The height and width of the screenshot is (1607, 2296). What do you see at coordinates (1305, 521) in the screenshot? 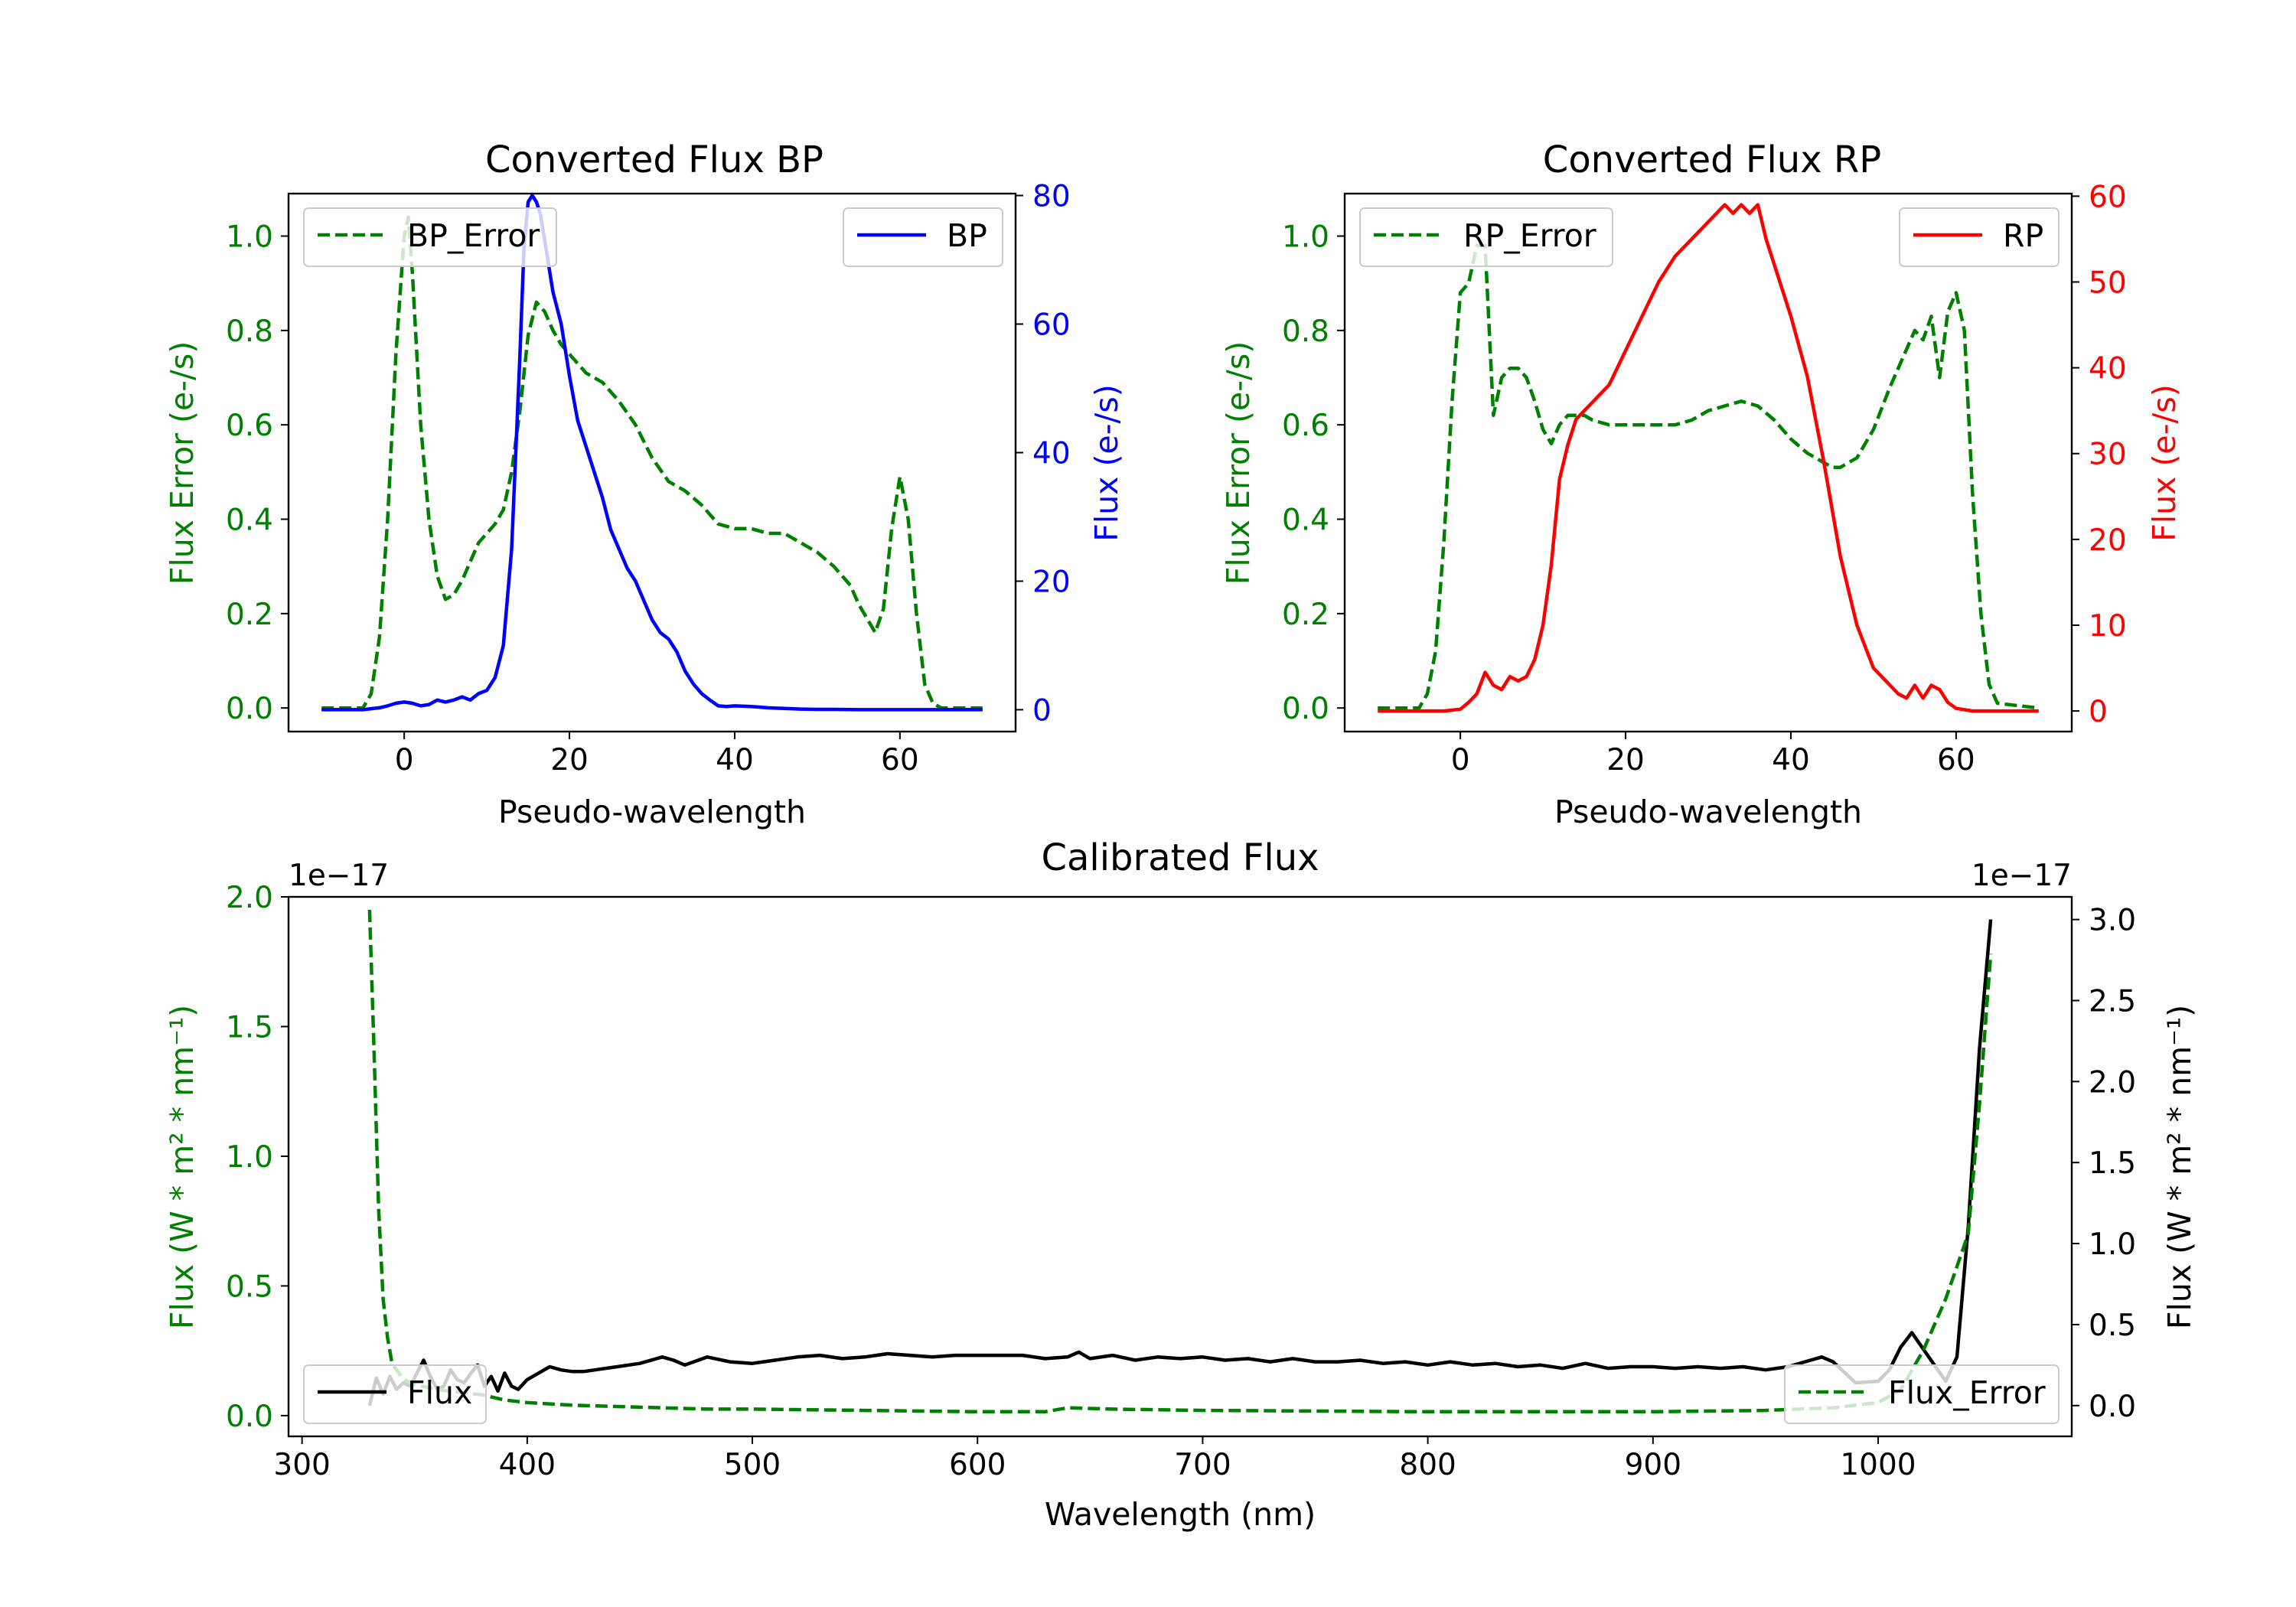
I see `rp-left-y-tick-label: 0.4` at bounding box center [1305, 521].